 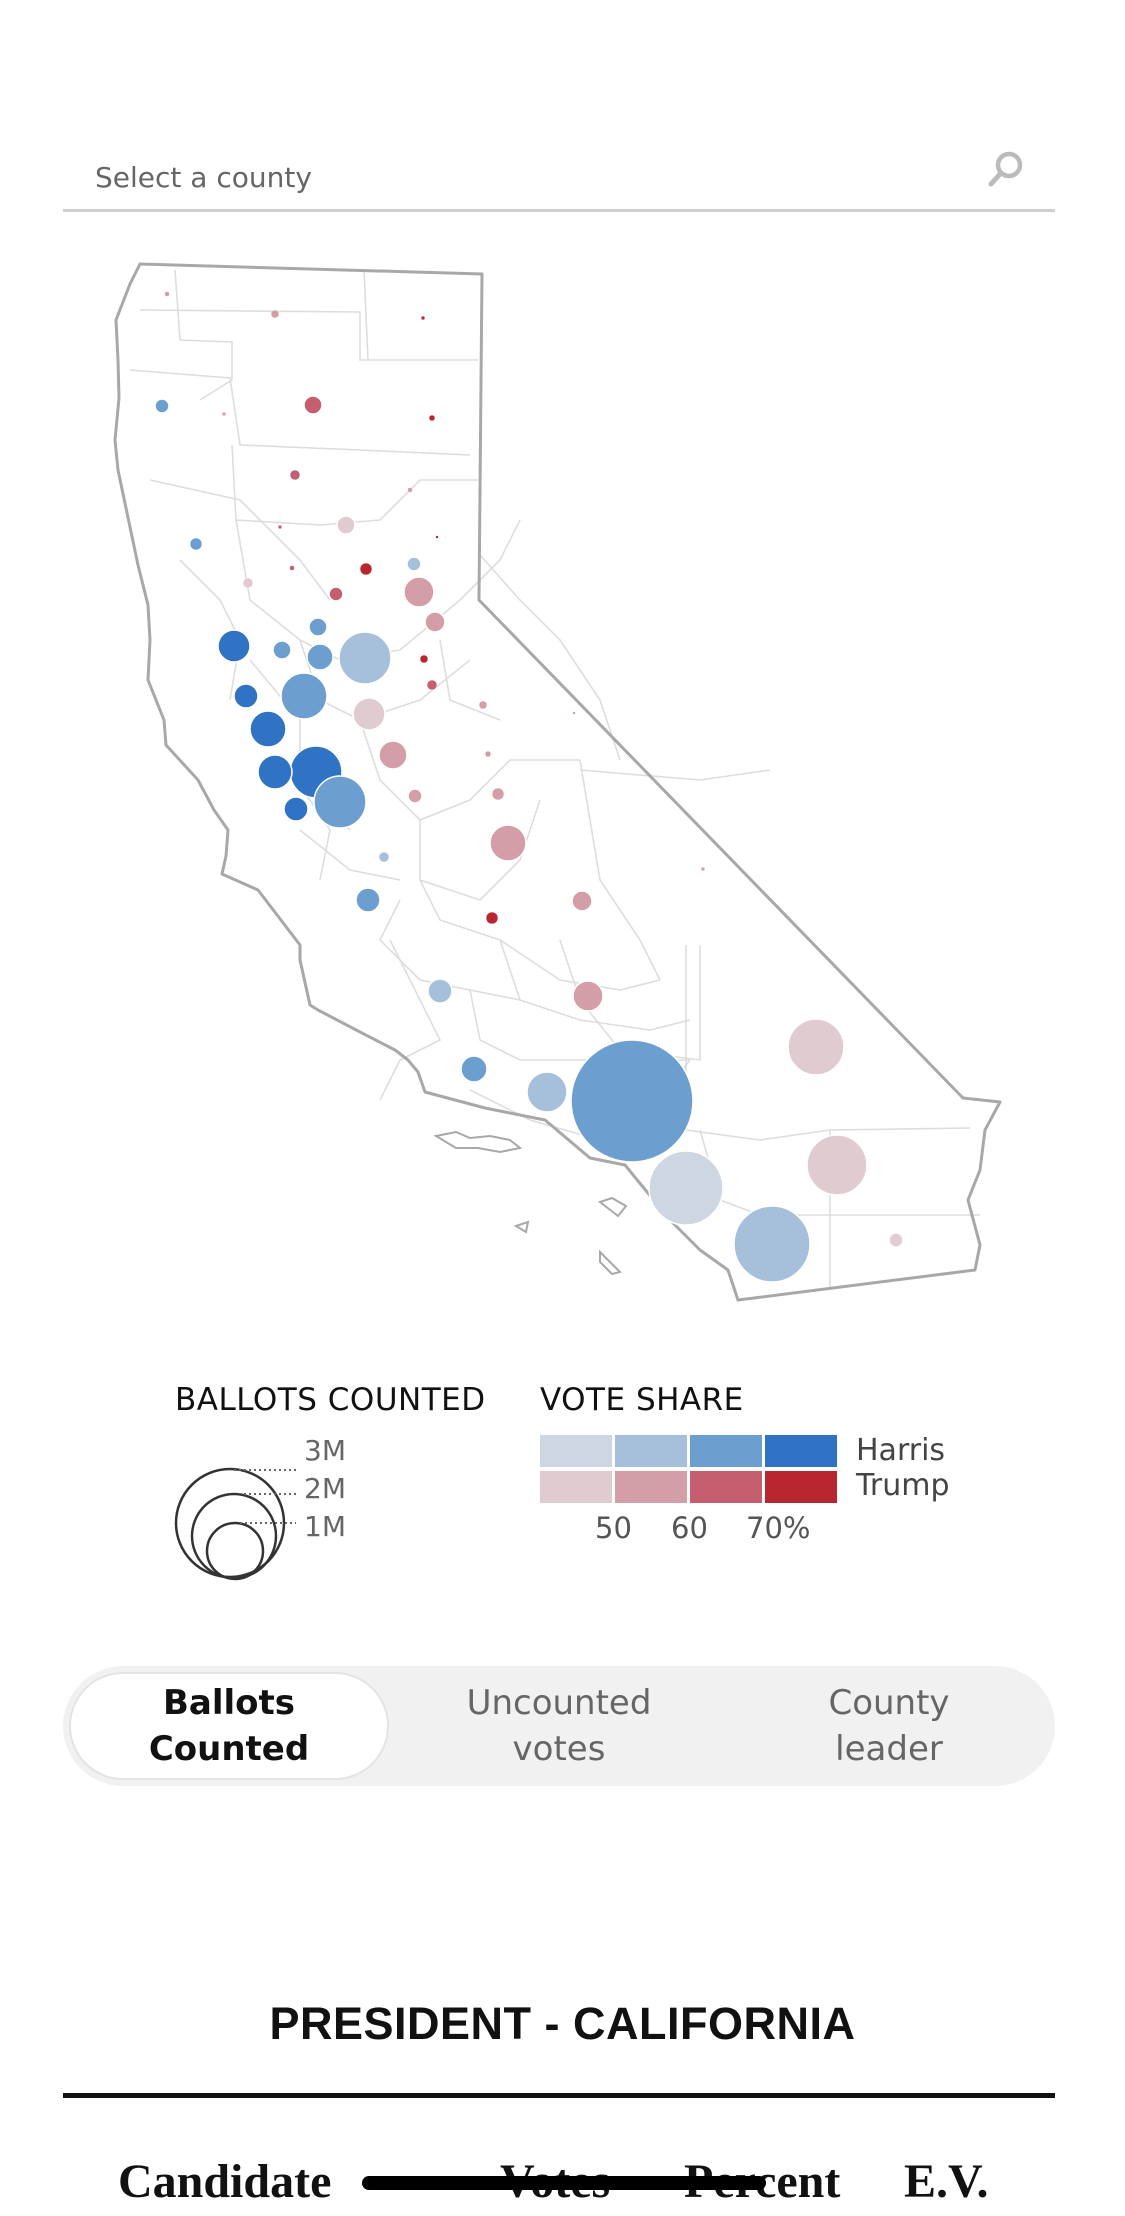 I want to click on trump-label: Trump, so click(x=903, y=1485).